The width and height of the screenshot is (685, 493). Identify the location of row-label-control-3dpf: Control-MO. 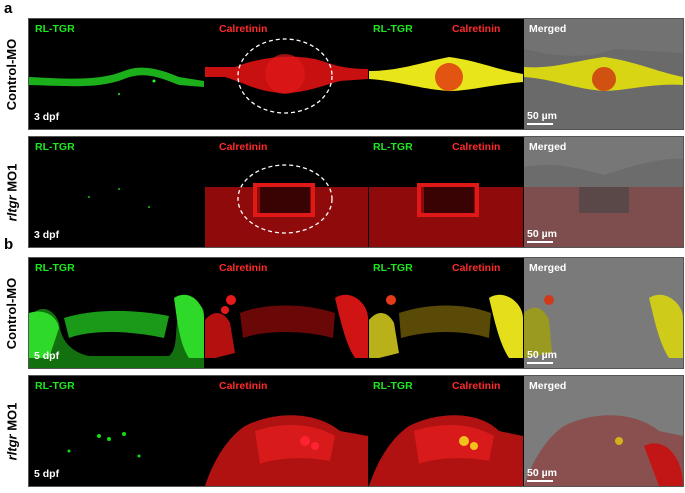
(12, 74).